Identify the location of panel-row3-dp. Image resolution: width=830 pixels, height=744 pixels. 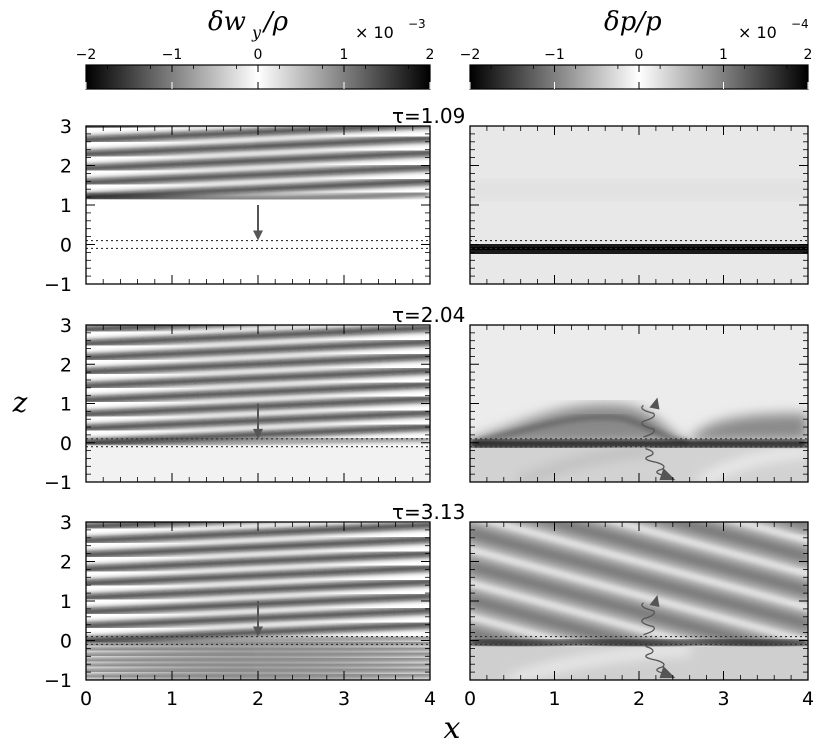
(639, 601).